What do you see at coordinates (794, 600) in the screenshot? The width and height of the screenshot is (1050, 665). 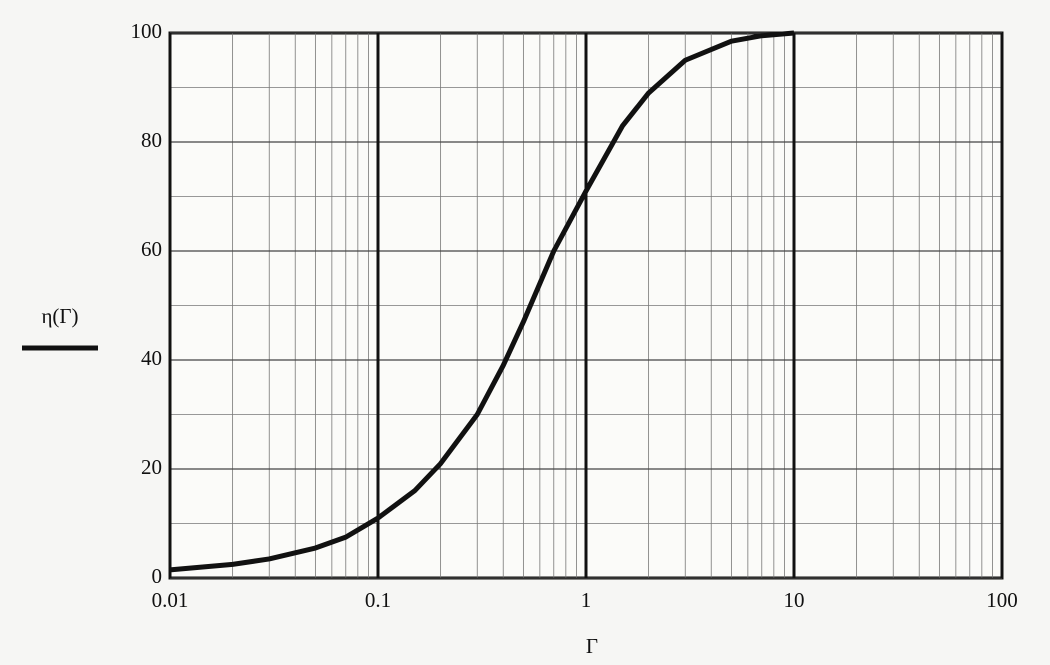 I see `x-tick-label: 10` at bounding box center [794, 600].